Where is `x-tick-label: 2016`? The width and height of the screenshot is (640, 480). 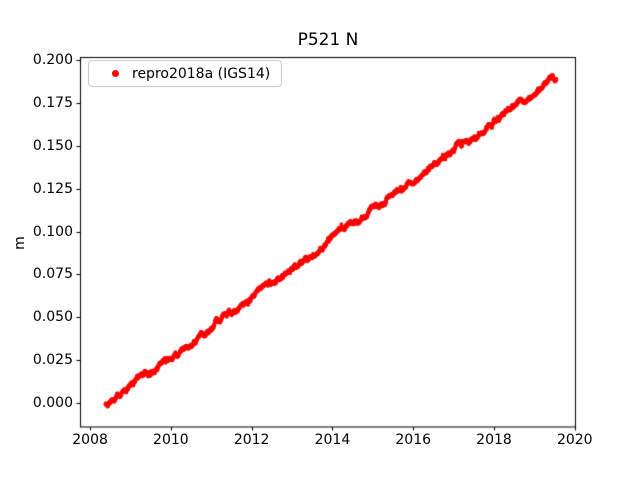 x-tick-label: 2016 is located at coordinates (413, 440).